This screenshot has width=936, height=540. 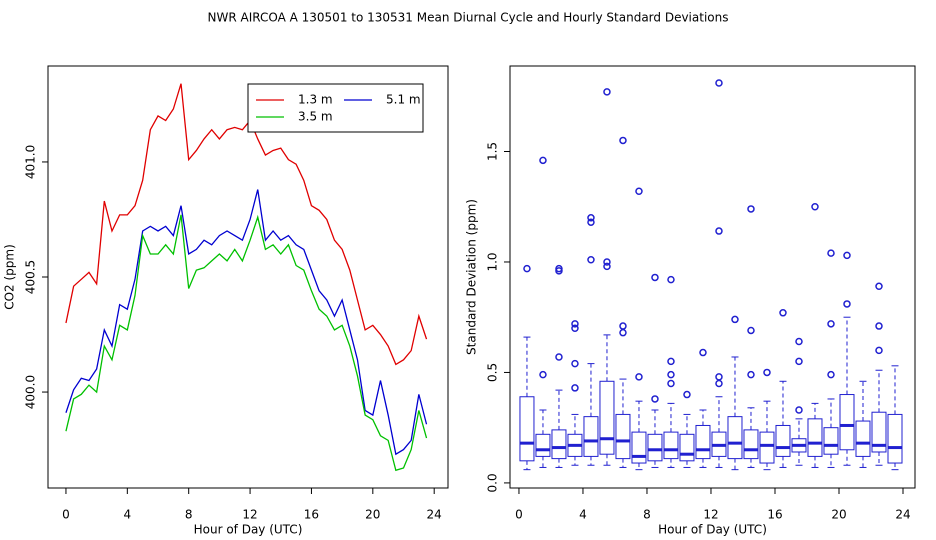 What do you see at coordinates (493, 372) in the screenshot?
I see `y-tick-label: 0.5` at bounding box center [493, 372].